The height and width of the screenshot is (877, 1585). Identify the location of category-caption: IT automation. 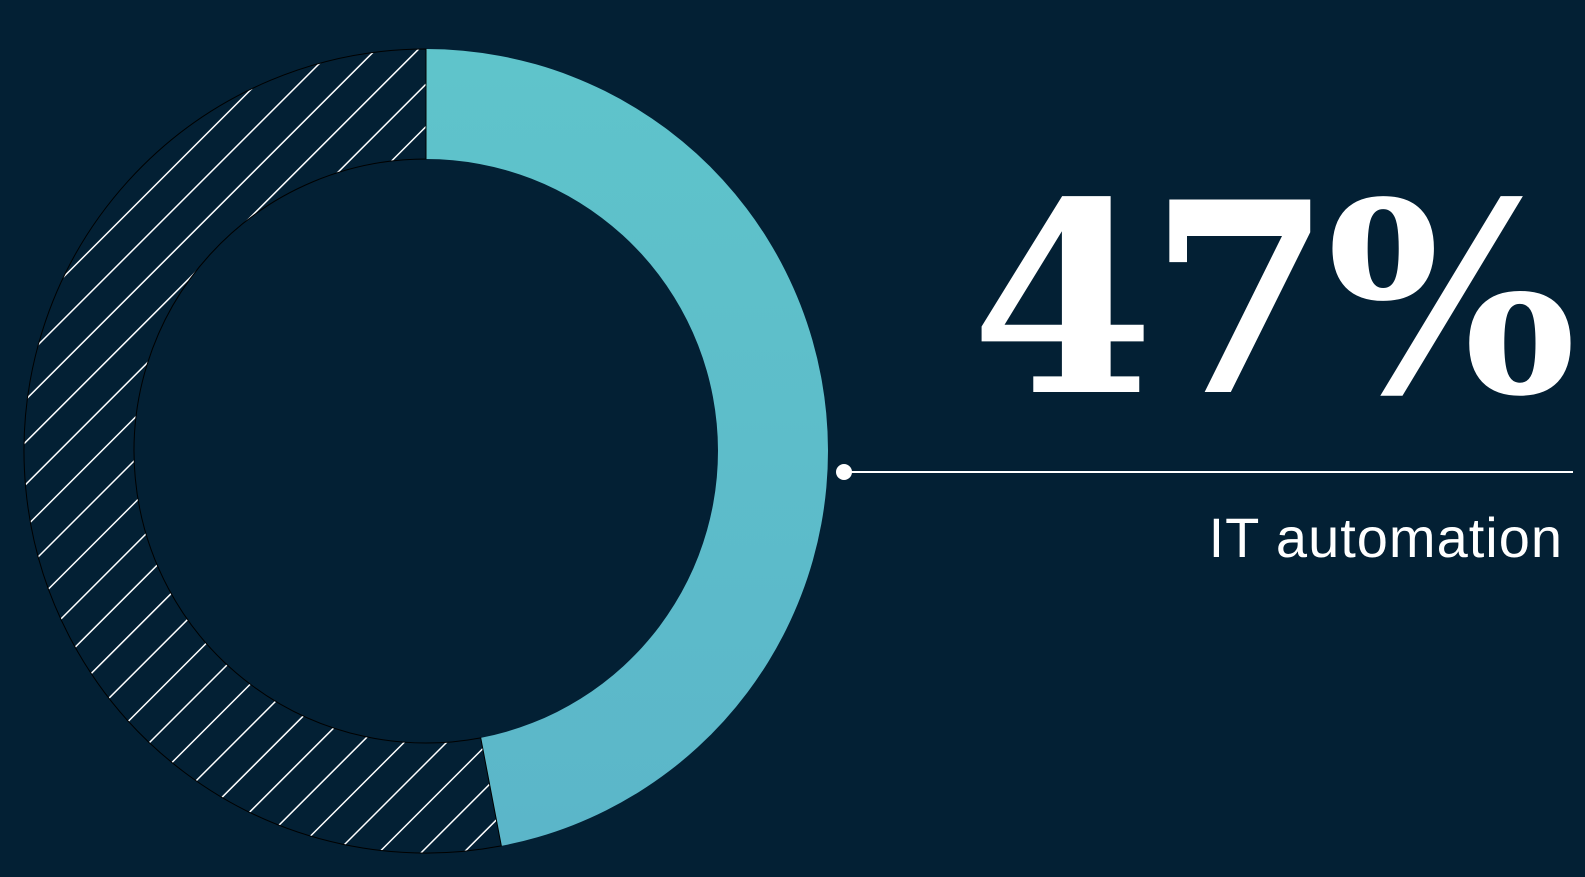
(1385, 537).